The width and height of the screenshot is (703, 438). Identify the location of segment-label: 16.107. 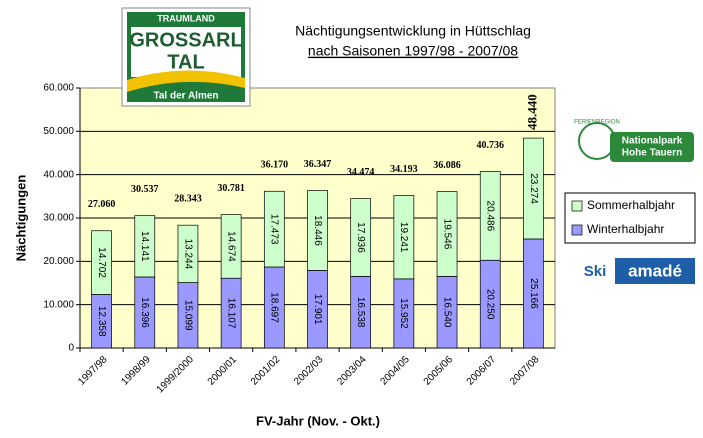
(230, 313).